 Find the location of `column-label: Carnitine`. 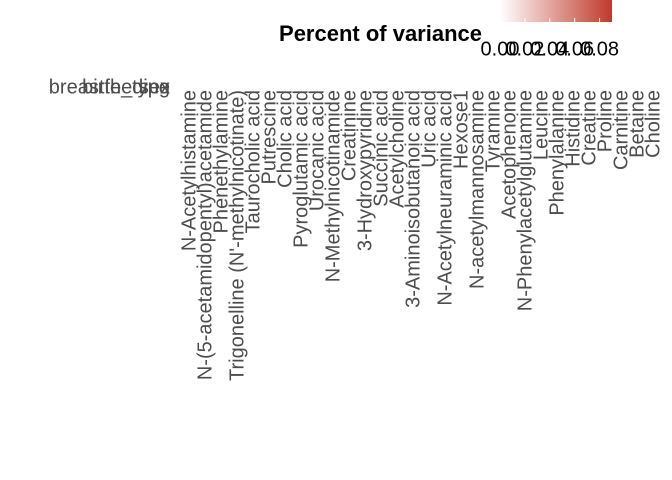

column-label: Carnitine is located at coordinates (621, 130).